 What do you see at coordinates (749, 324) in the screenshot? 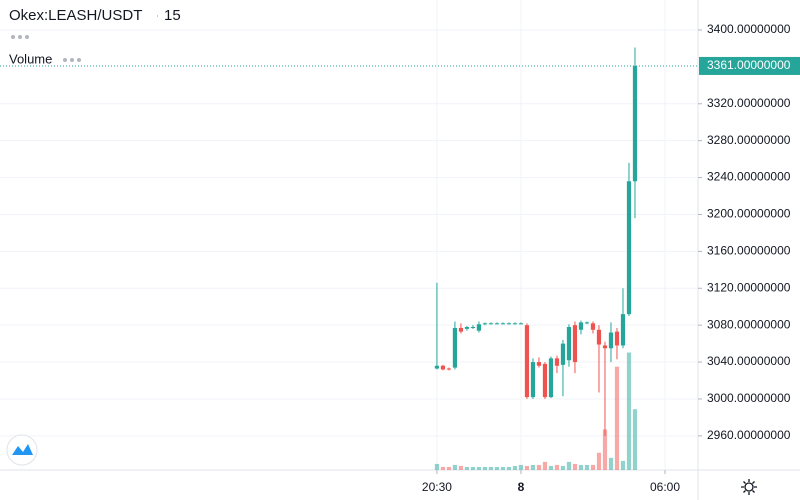
I see `y-tick-label: 3080.00000000` at bounding box center [749, 324].